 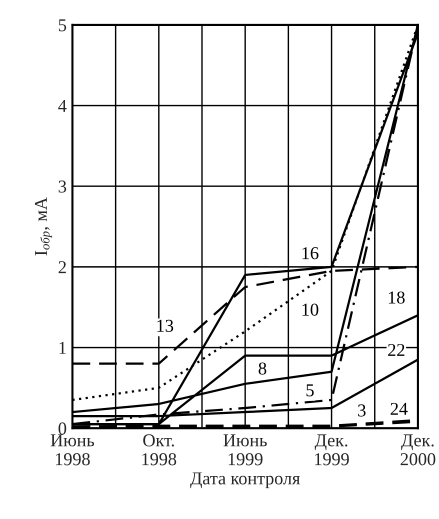 I want to click on y-tick-label: 2, so click(x=62, y=267).